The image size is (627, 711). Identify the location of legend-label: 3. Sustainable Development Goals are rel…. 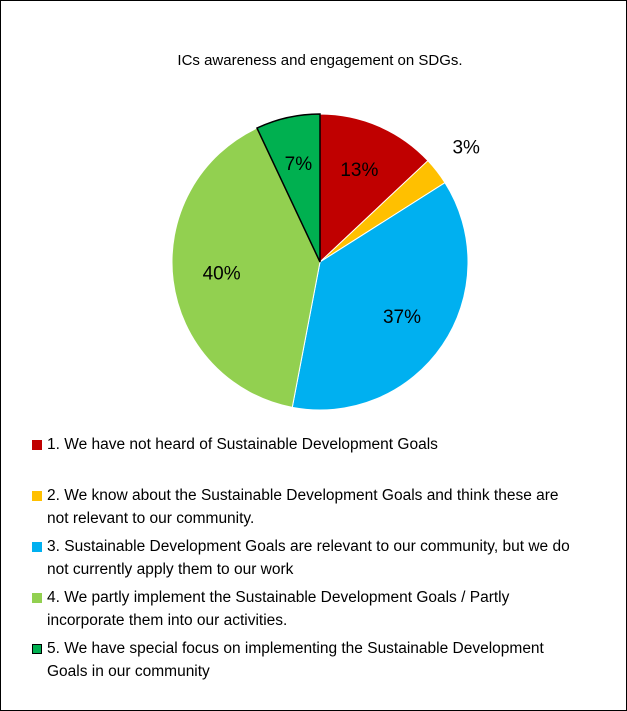
(308, 558).